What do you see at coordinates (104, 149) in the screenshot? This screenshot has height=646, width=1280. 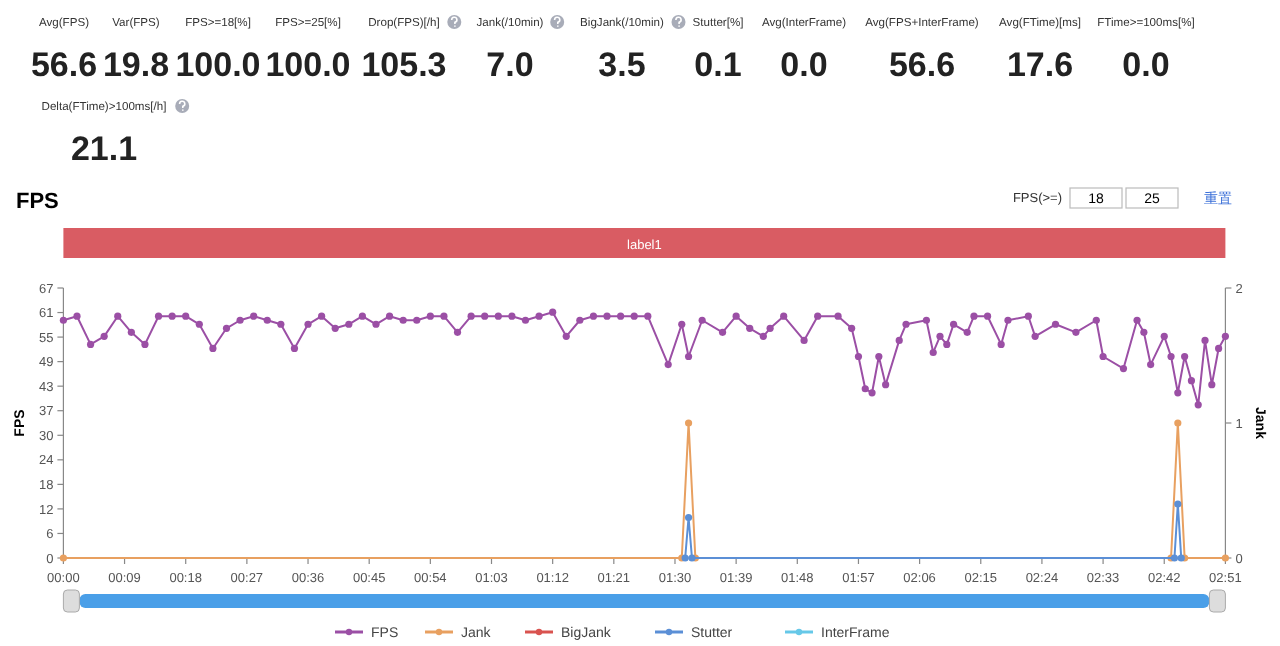 I see `text: 21.1` at bounding box center [104, 149].